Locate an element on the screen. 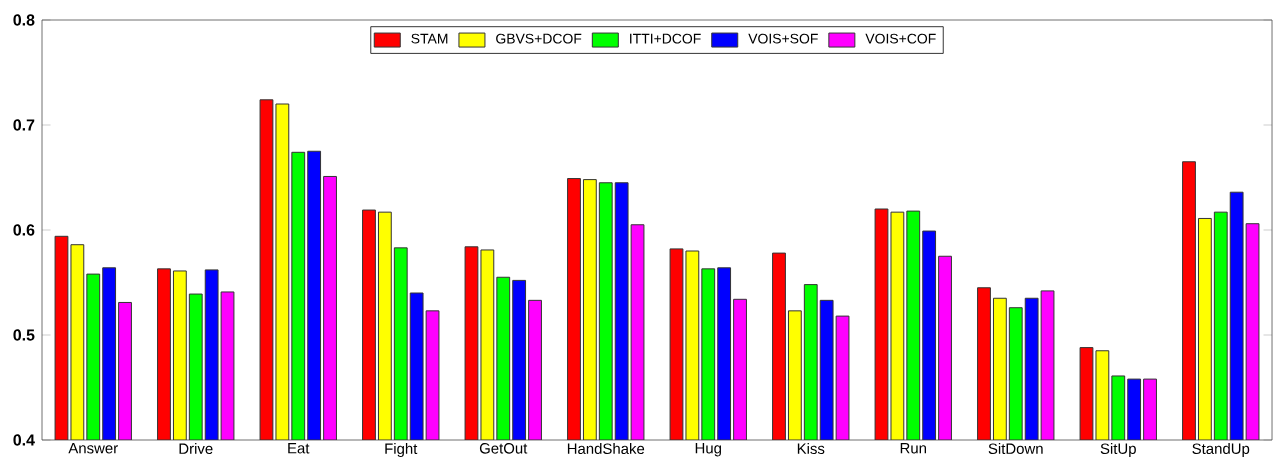  y-tick-label: 0.4 is located at coordinates (24, 440).